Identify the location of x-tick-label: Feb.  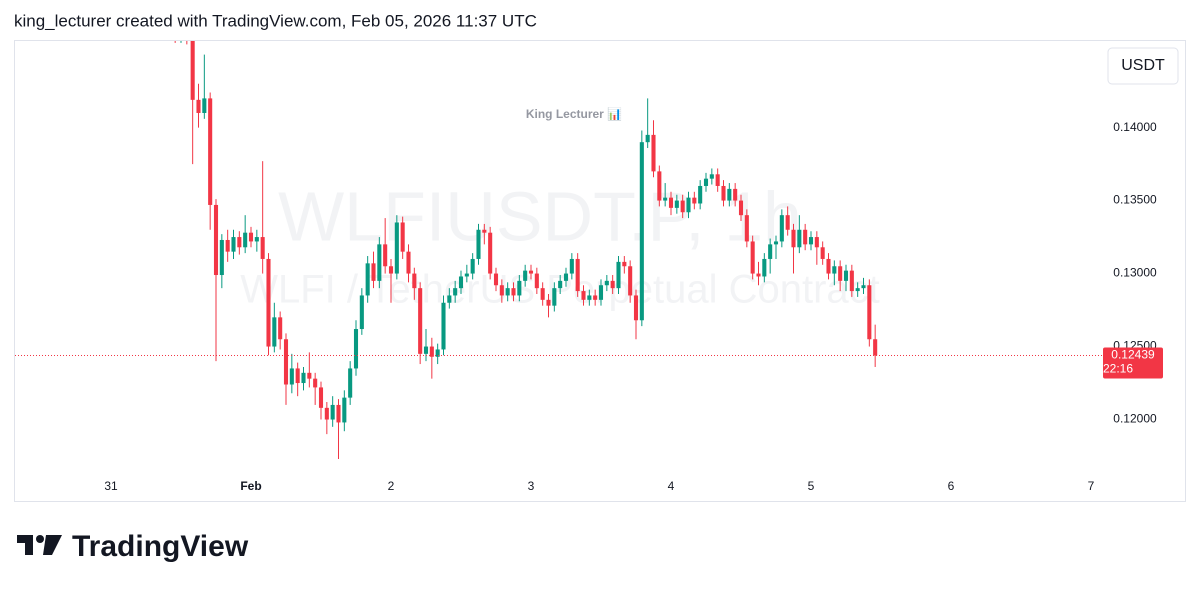
(250, 486).